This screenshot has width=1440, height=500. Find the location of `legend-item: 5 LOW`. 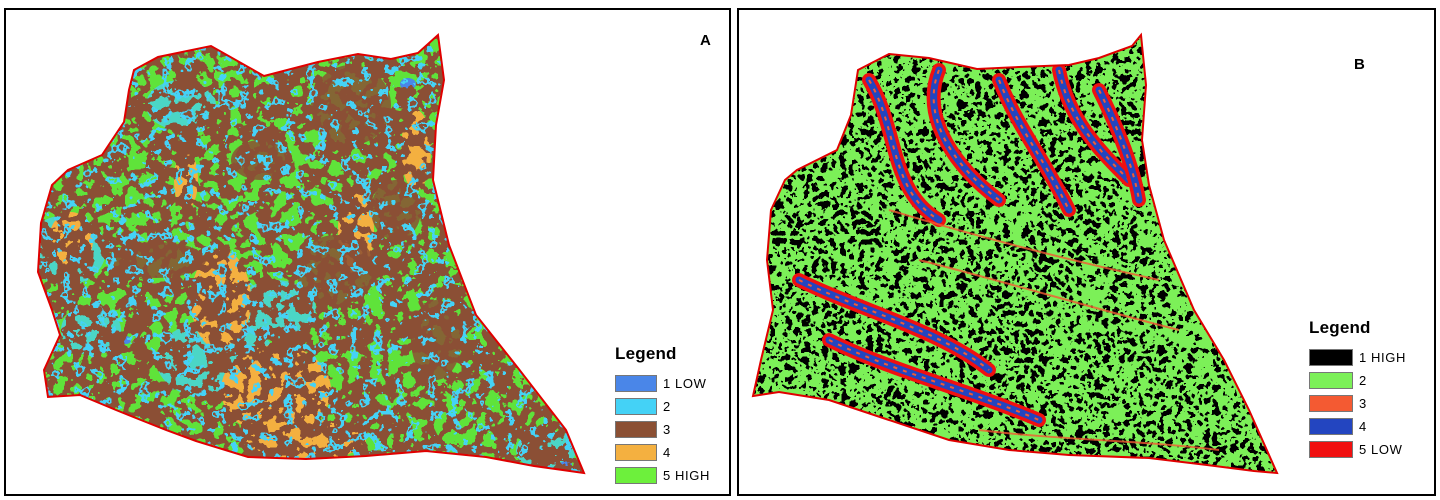

legend-item: 5 LOW is located at coordinates (1357, 449).